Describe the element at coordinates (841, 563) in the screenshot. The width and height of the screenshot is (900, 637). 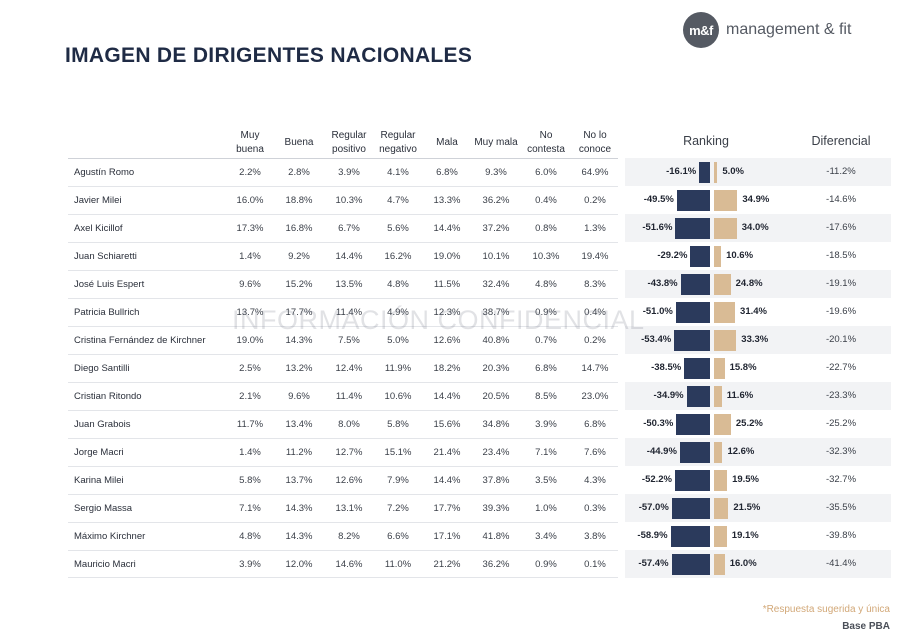
I see `diferencial-value: -41.4%` at that location.